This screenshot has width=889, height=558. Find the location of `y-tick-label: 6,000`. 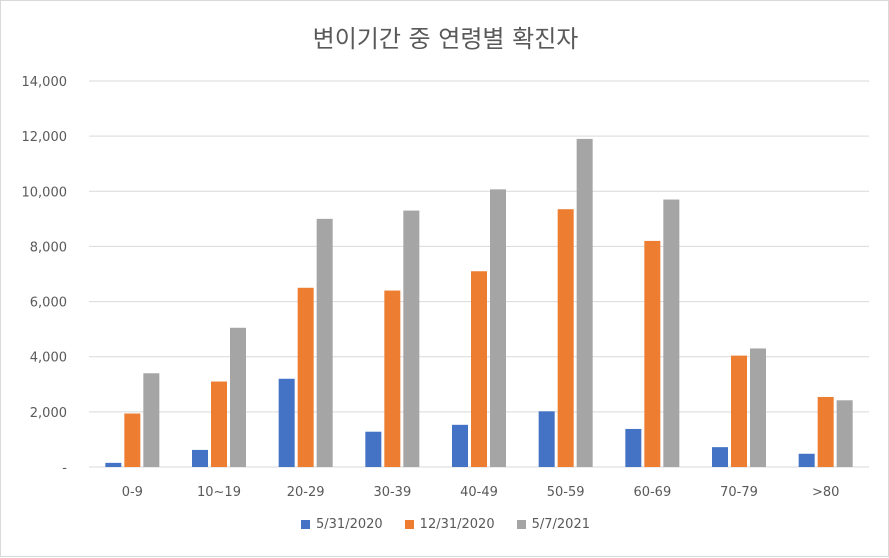

y-tick-label: 6,000 is located at coordinates (48, 303).